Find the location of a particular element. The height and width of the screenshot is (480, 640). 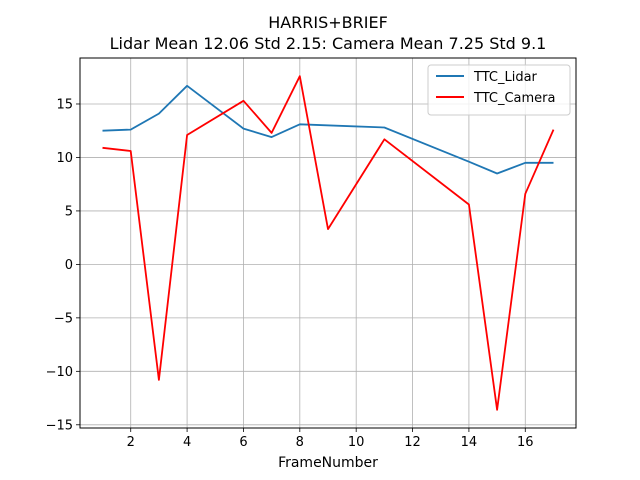

x-tick-label: 12 is located at coordinates (412, 442).